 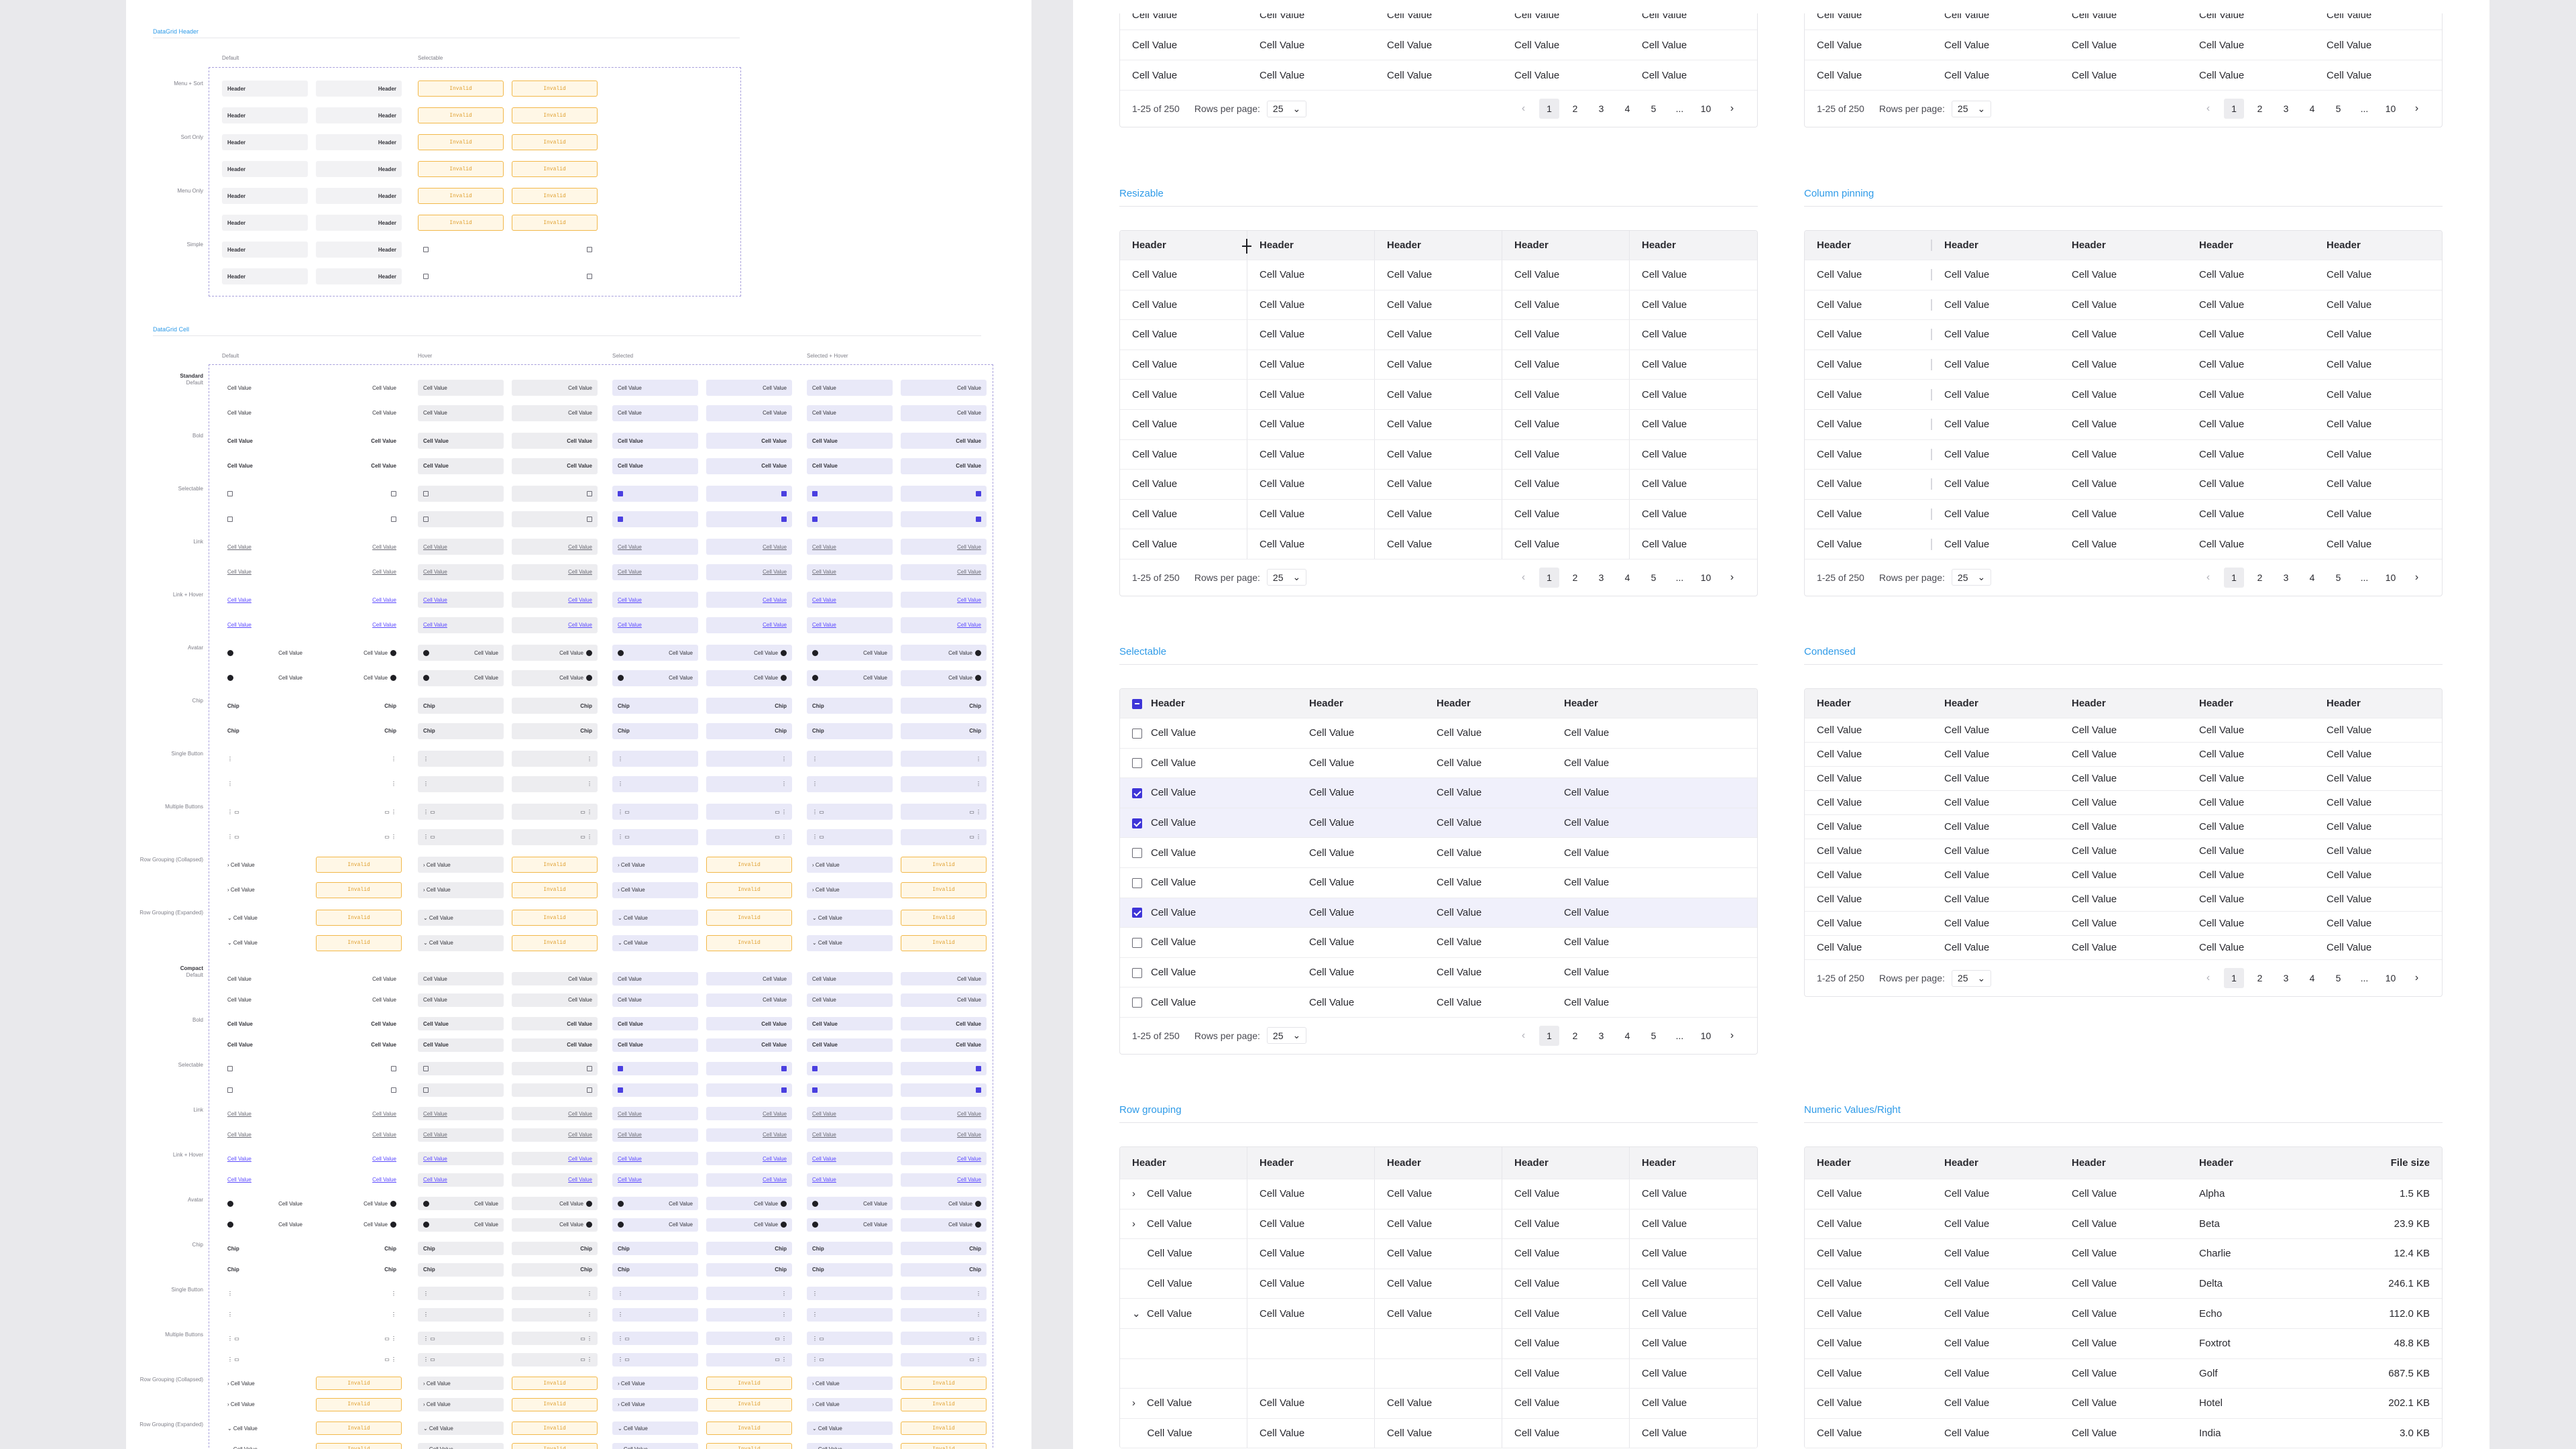 I want to click on previous-page-icon: ‹, so click(x=1523, y=1035).